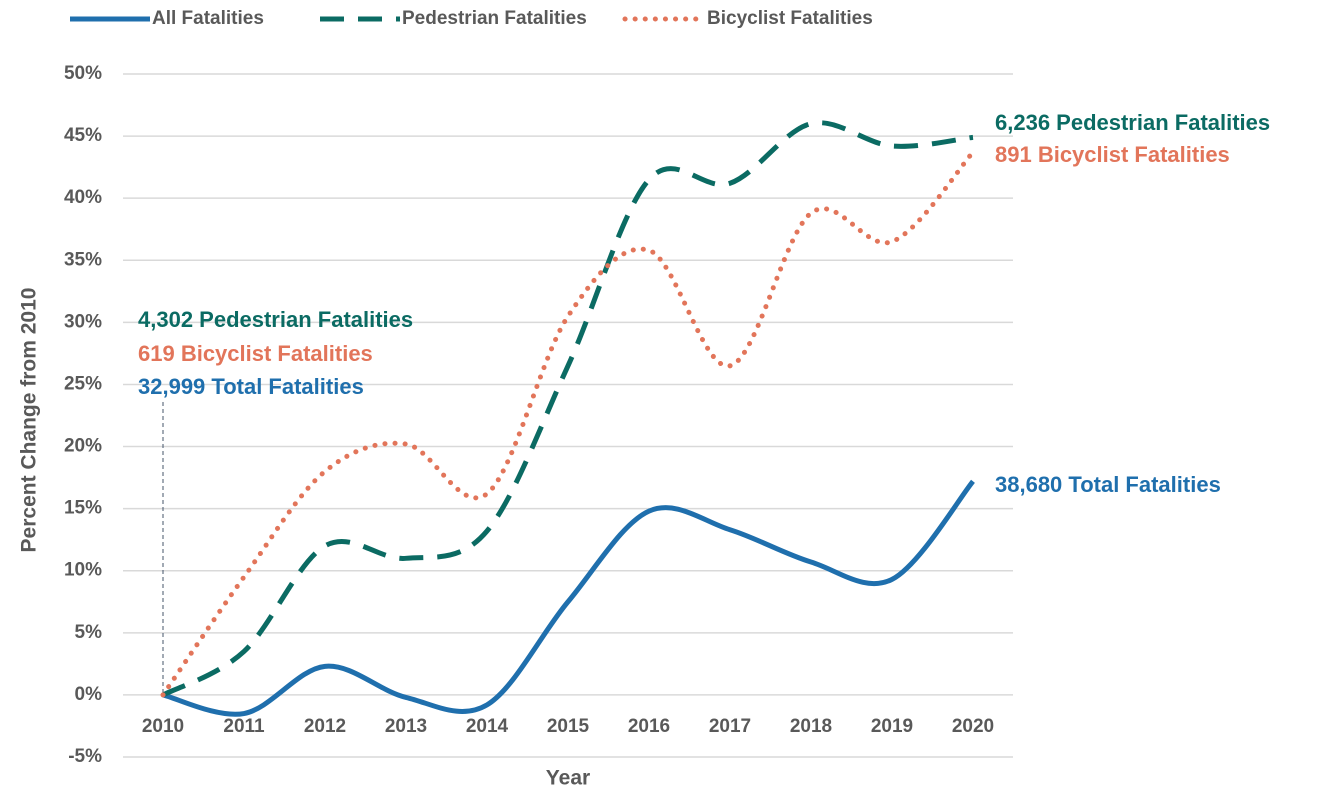  Describe the element at coordinates (83, 197) in the screenshot. I see `y-tick-label: 40%` at that location.